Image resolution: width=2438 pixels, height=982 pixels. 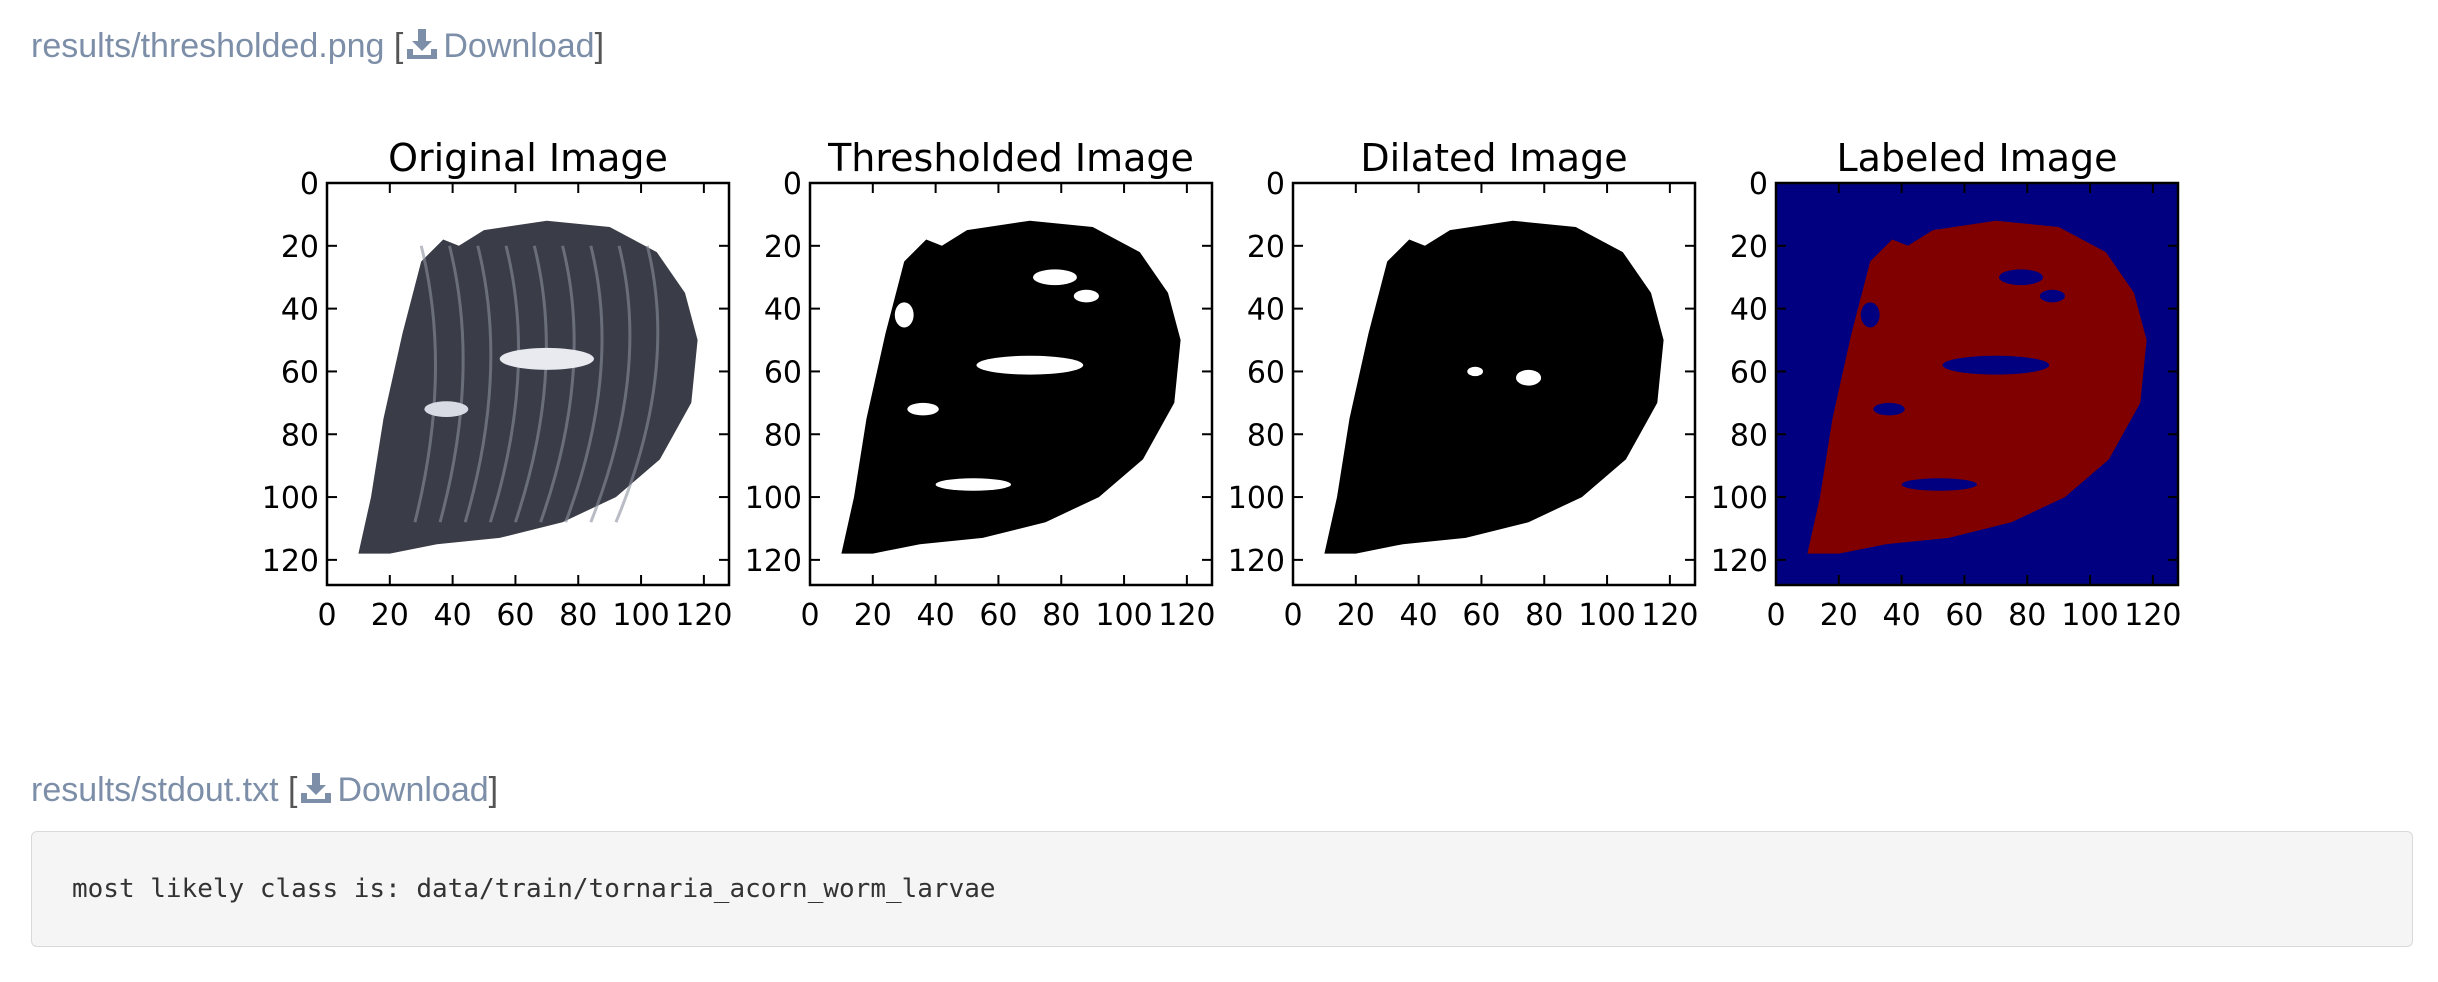 I want to click on result-file-line: results/thresholded.png [ Download], so click(x=317, y=46).